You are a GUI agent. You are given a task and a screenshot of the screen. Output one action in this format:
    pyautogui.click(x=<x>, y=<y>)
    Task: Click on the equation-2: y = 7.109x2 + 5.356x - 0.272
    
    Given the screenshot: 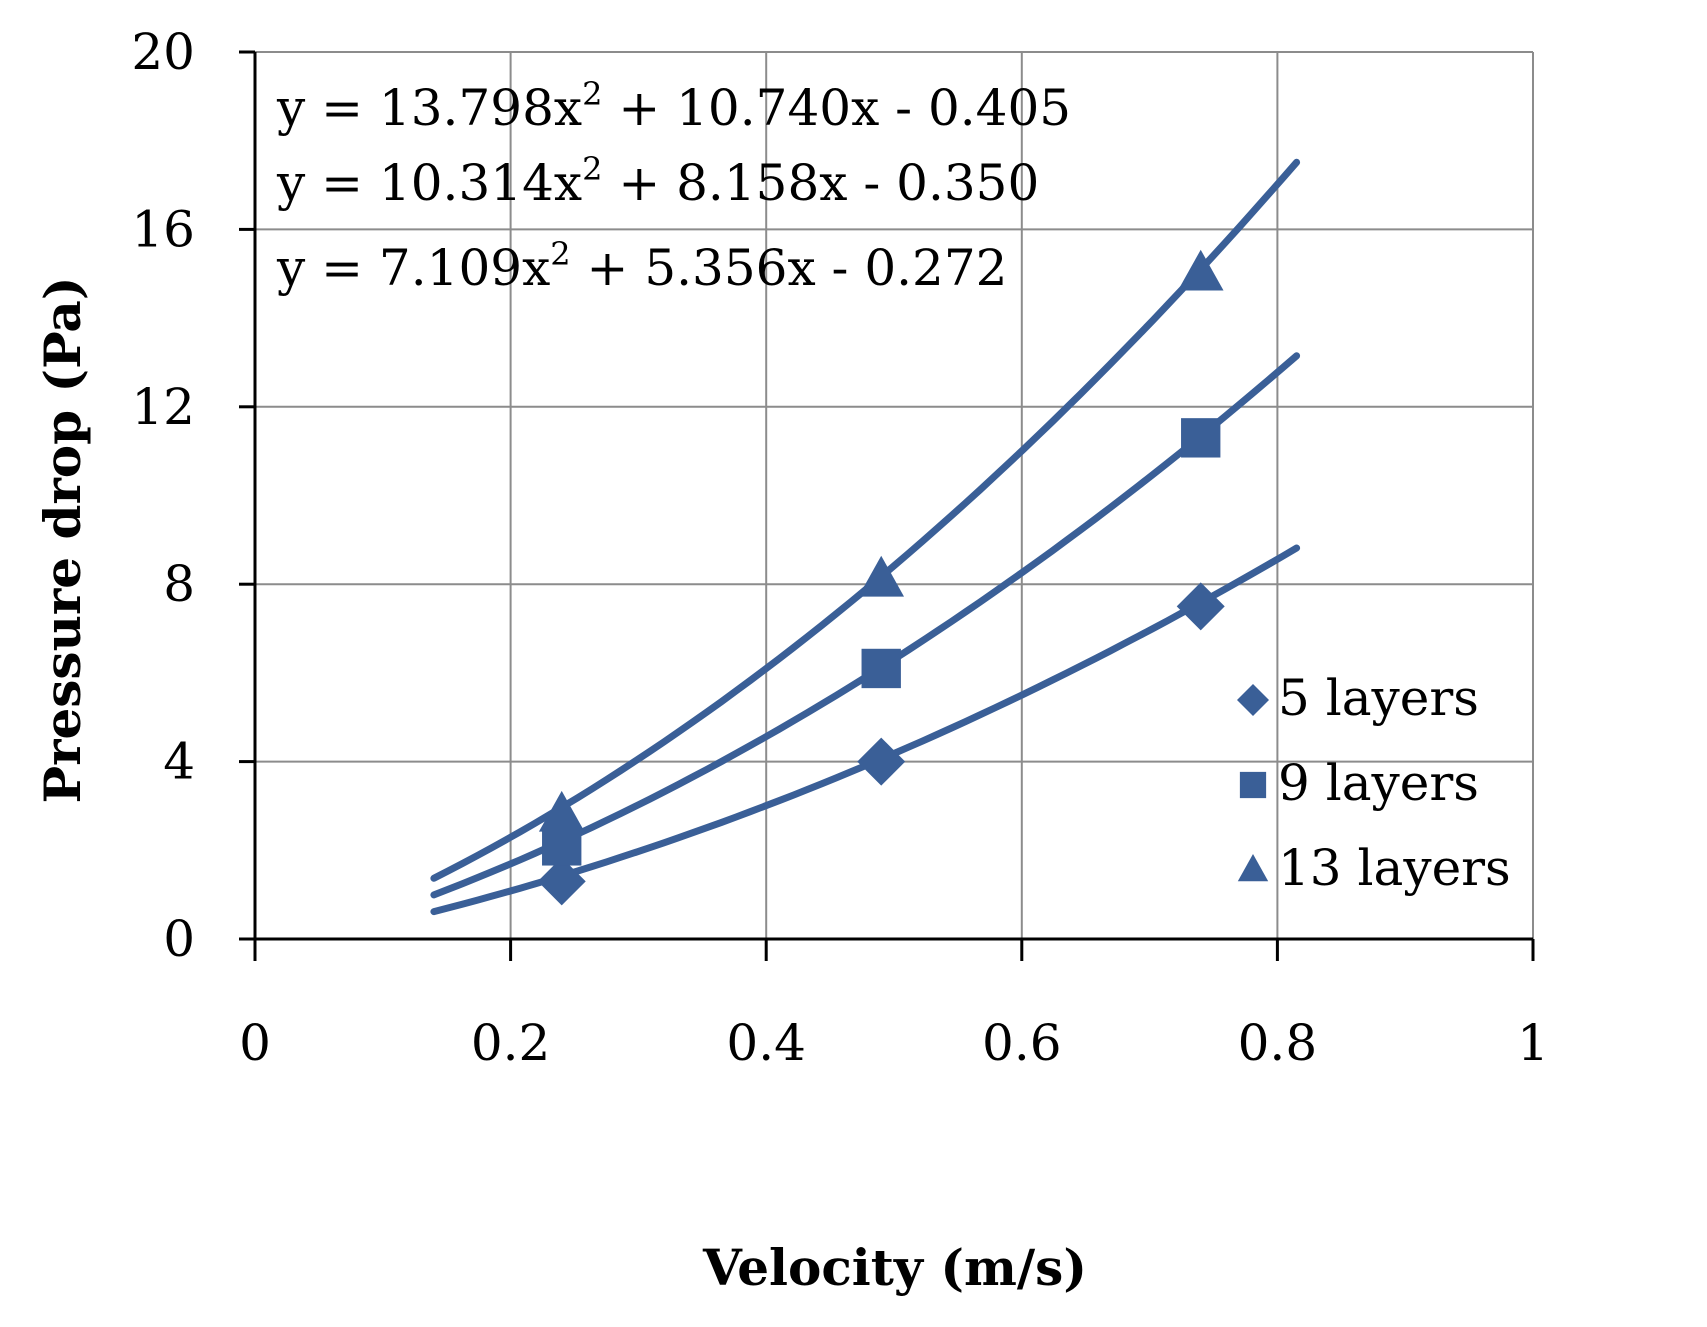 What is the action you would take?
    pyautogui.click(x=641, y=266)
    